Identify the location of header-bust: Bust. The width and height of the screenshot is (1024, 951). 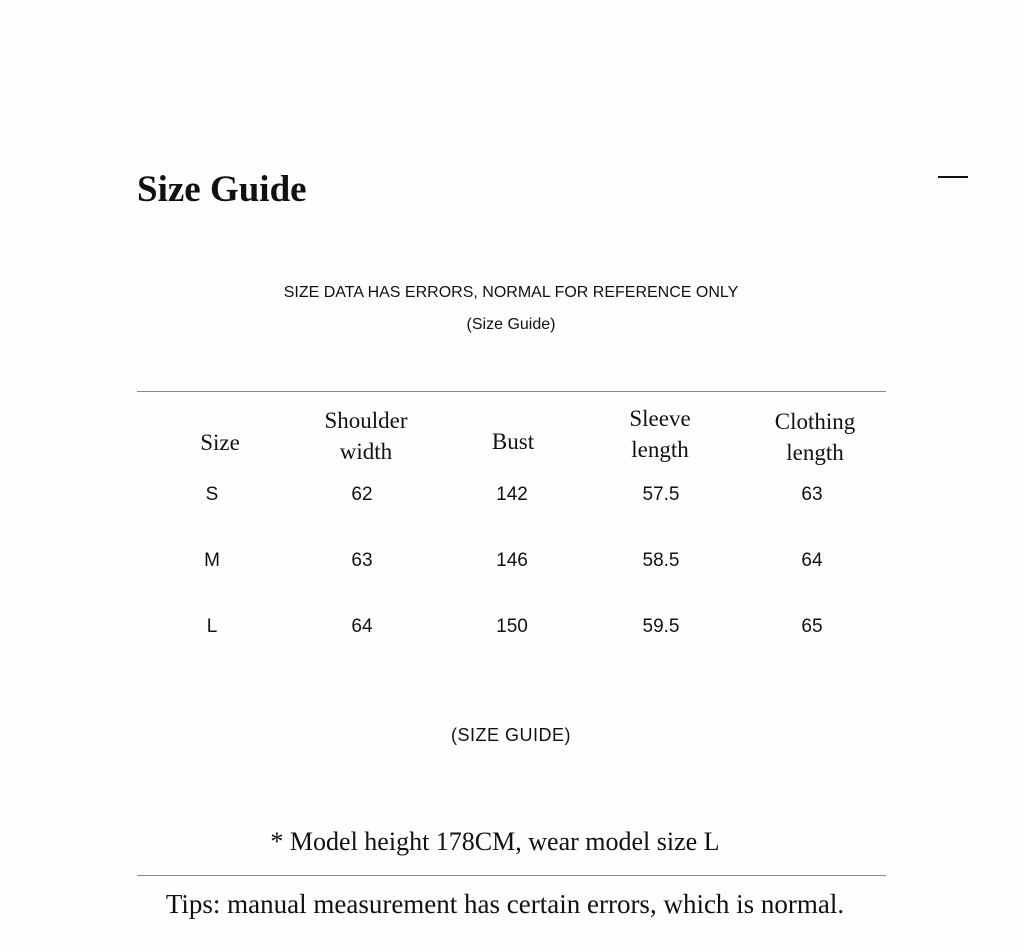
(513, 441).